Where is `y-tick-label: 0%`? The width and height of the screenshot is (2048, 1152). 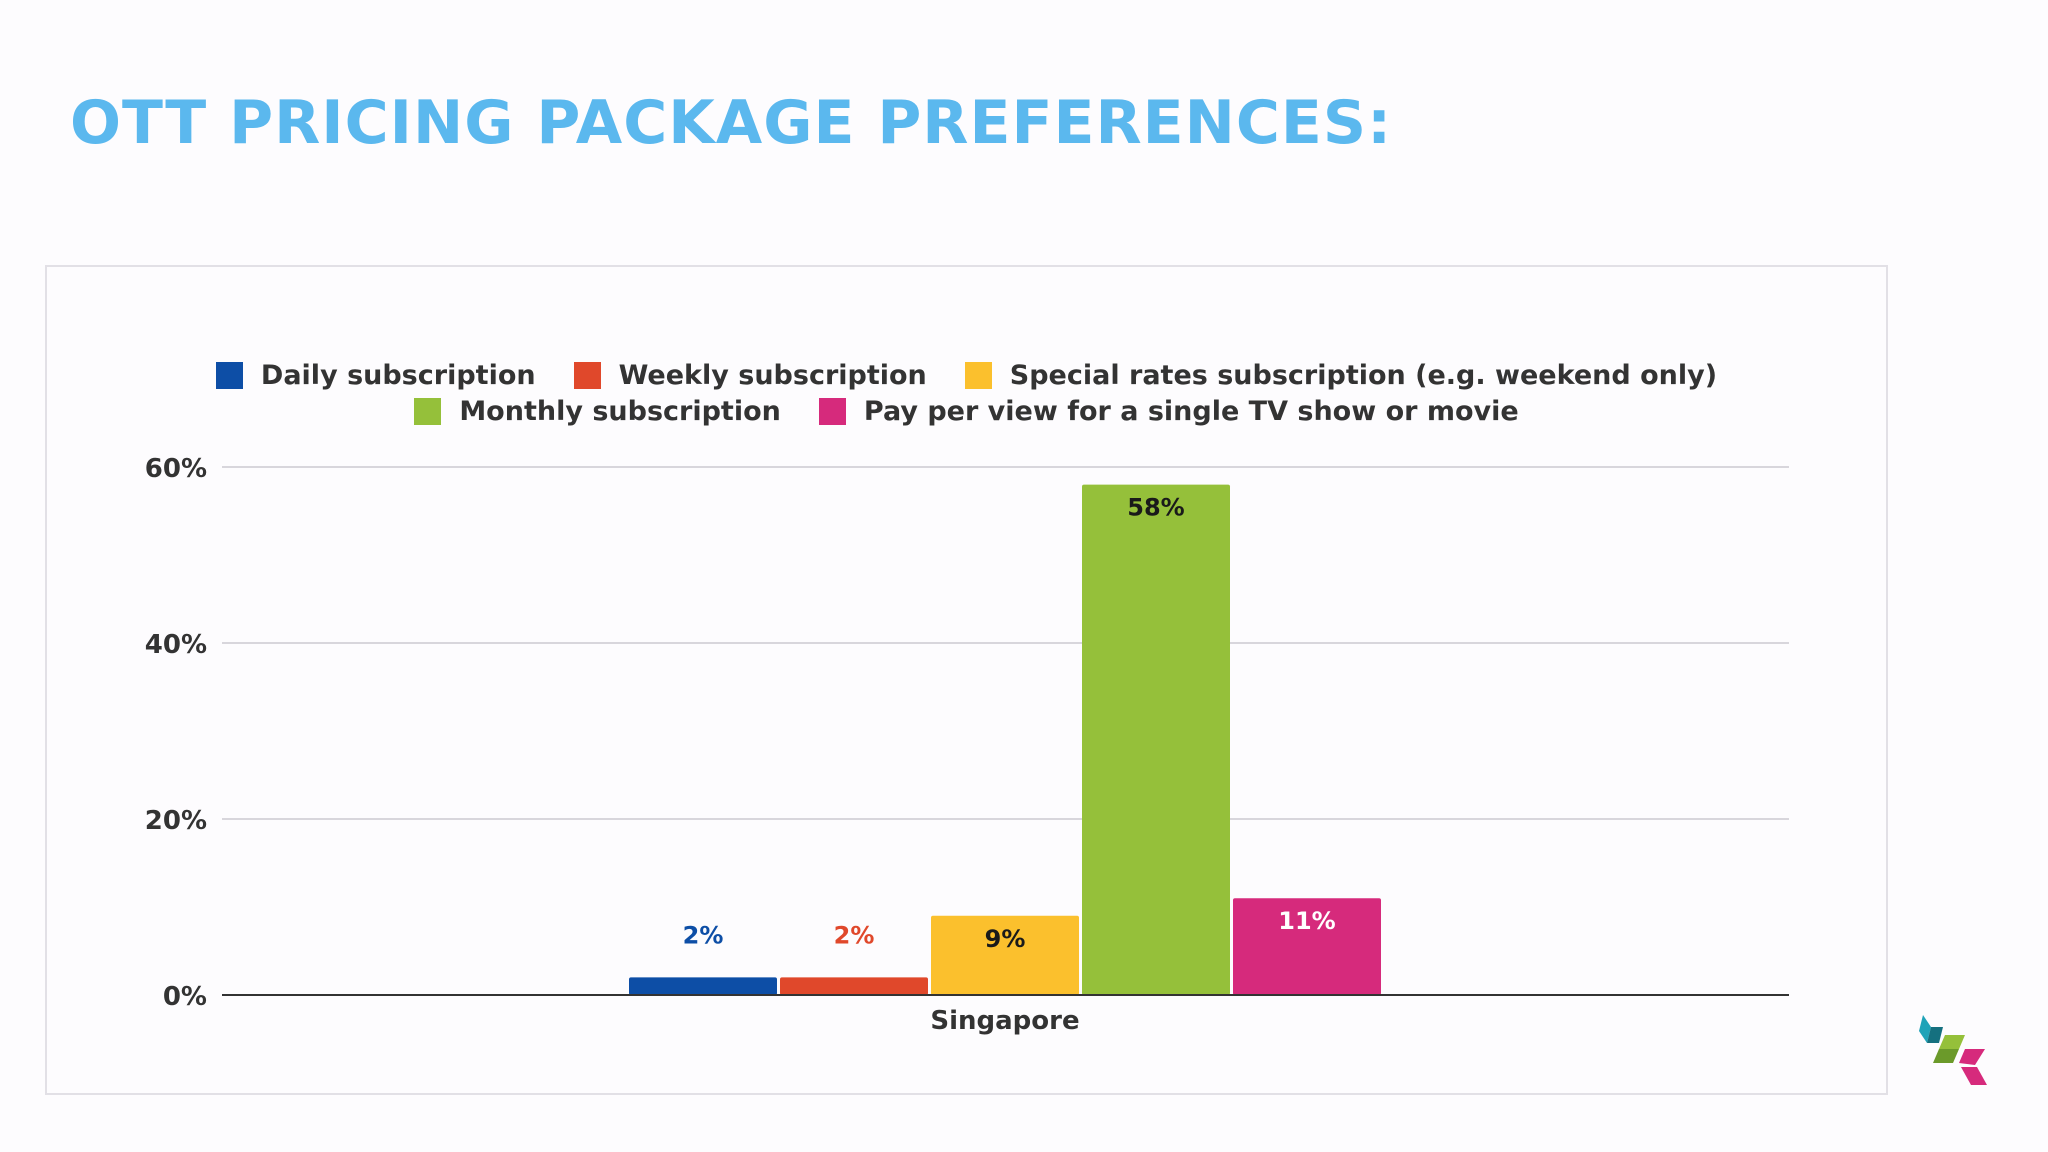
y-tick-label: 0% is located at coordinates (185, 997).